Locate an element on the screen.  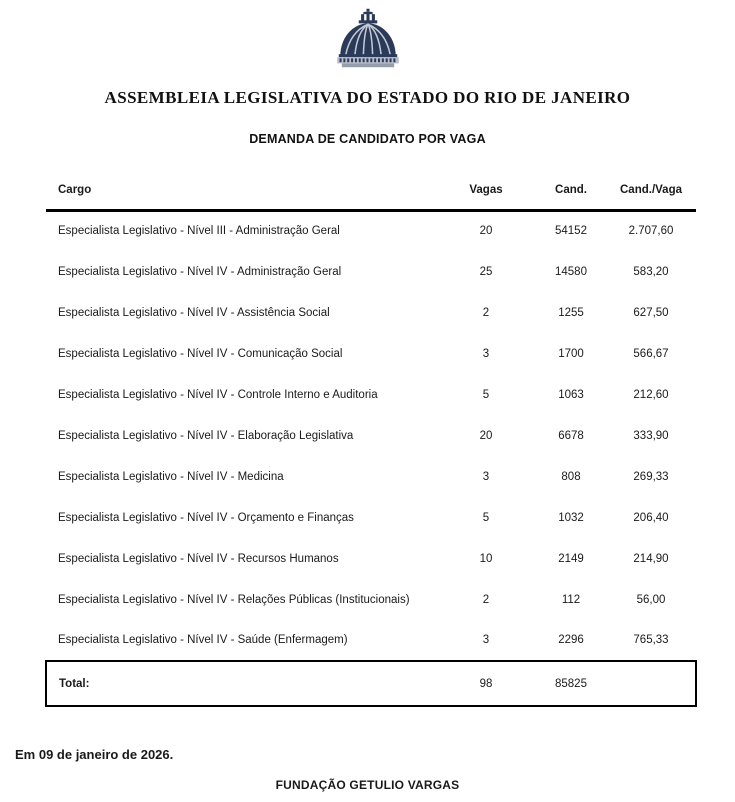
total-label: Total: is located at coordinates (240, 683).